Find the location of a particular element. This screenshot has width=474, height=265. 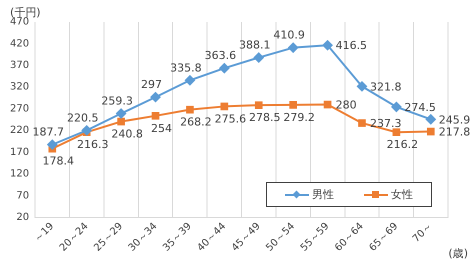

data-label: 254 is located at coordinates (161, 128).